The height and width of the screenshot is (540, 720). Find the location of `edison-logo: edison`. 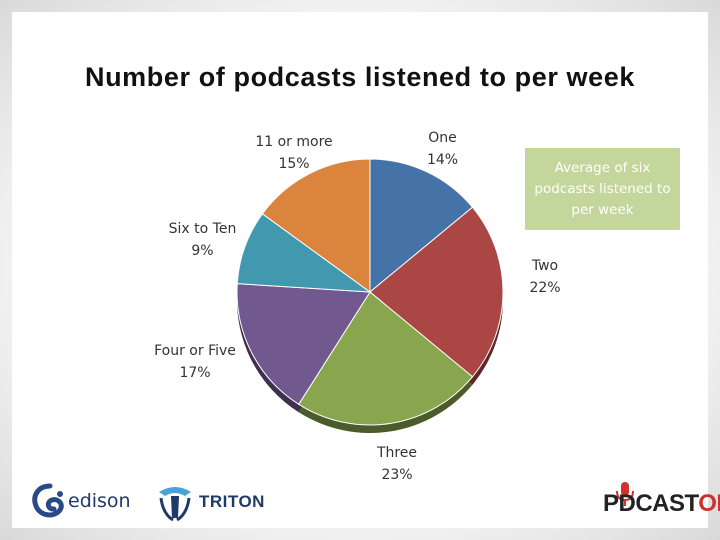

edison-logo: edison is located at coordinates (82, 503).